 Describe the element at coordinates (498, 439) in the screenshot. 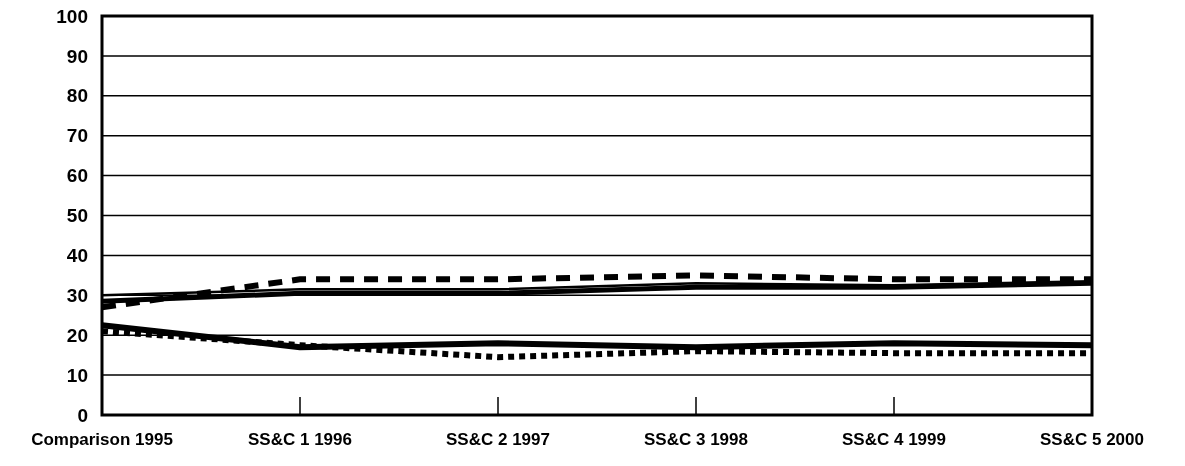

I see `x-tick-label: SS&C 2 1997` at that location.